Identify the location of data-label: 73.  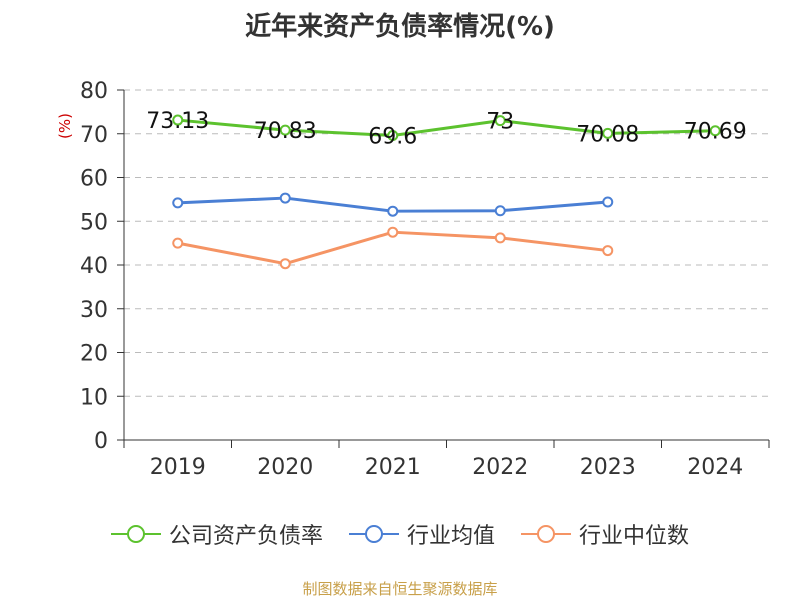
(500, 122).